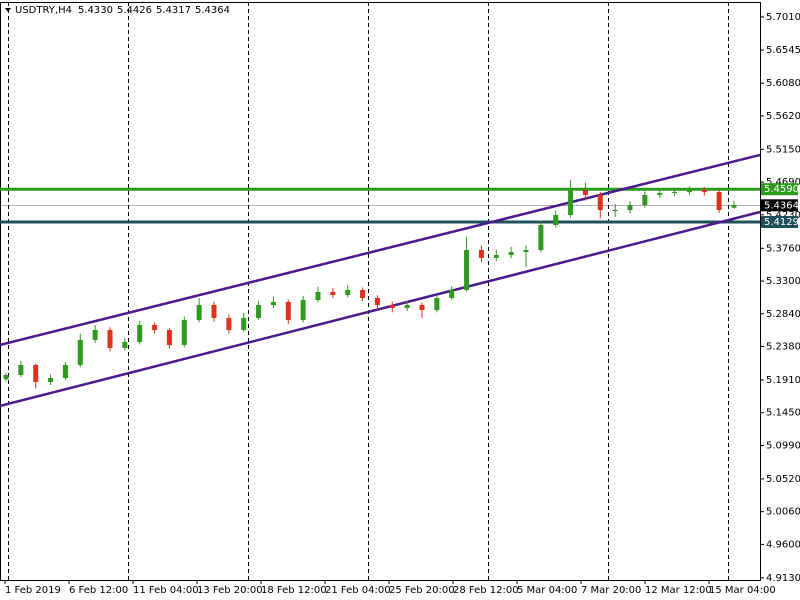 The image size is (800, 600). I want to click on y-tick-label: 4.9130, so click(783, 578).